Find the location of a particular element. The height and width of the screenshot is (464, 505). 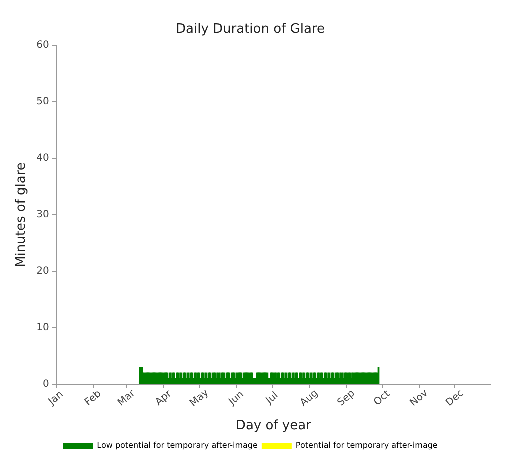

x-tick-label: Mar is located at coordinates (127, 398).